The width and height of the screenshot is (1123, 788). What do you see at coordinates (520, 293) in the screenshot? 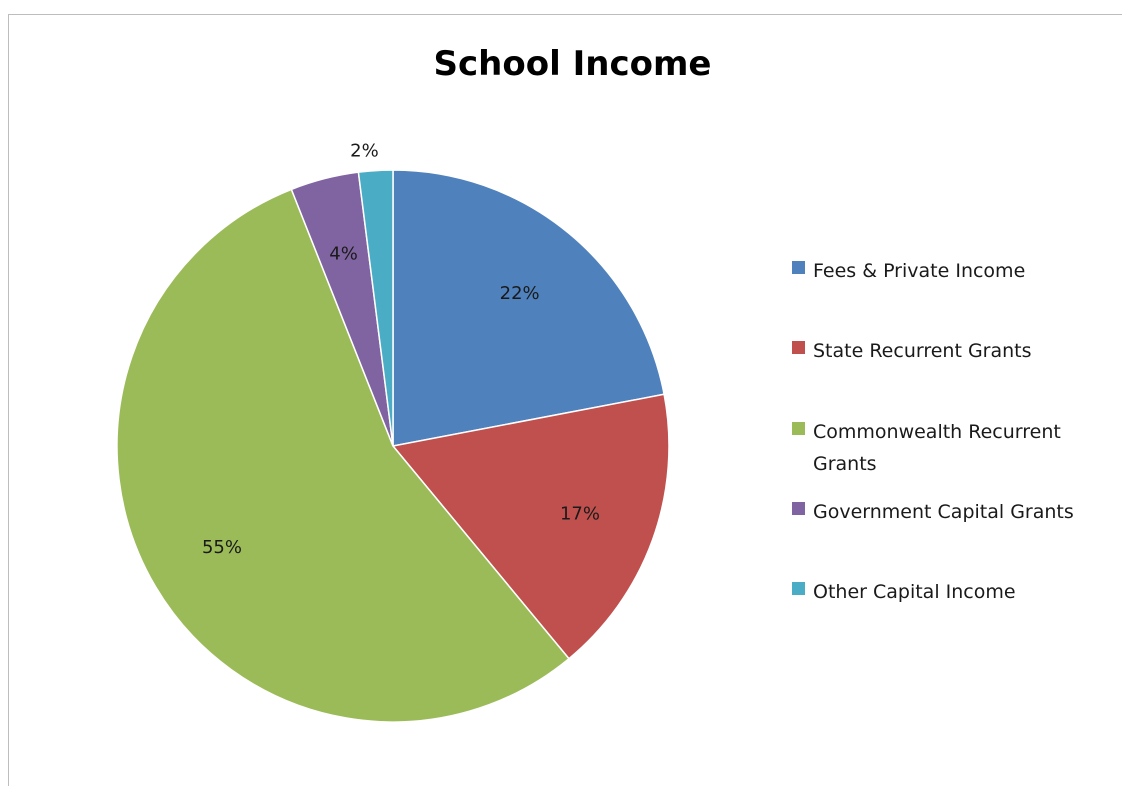
I see `data-label: 22%` at bounding box center [520, 293].